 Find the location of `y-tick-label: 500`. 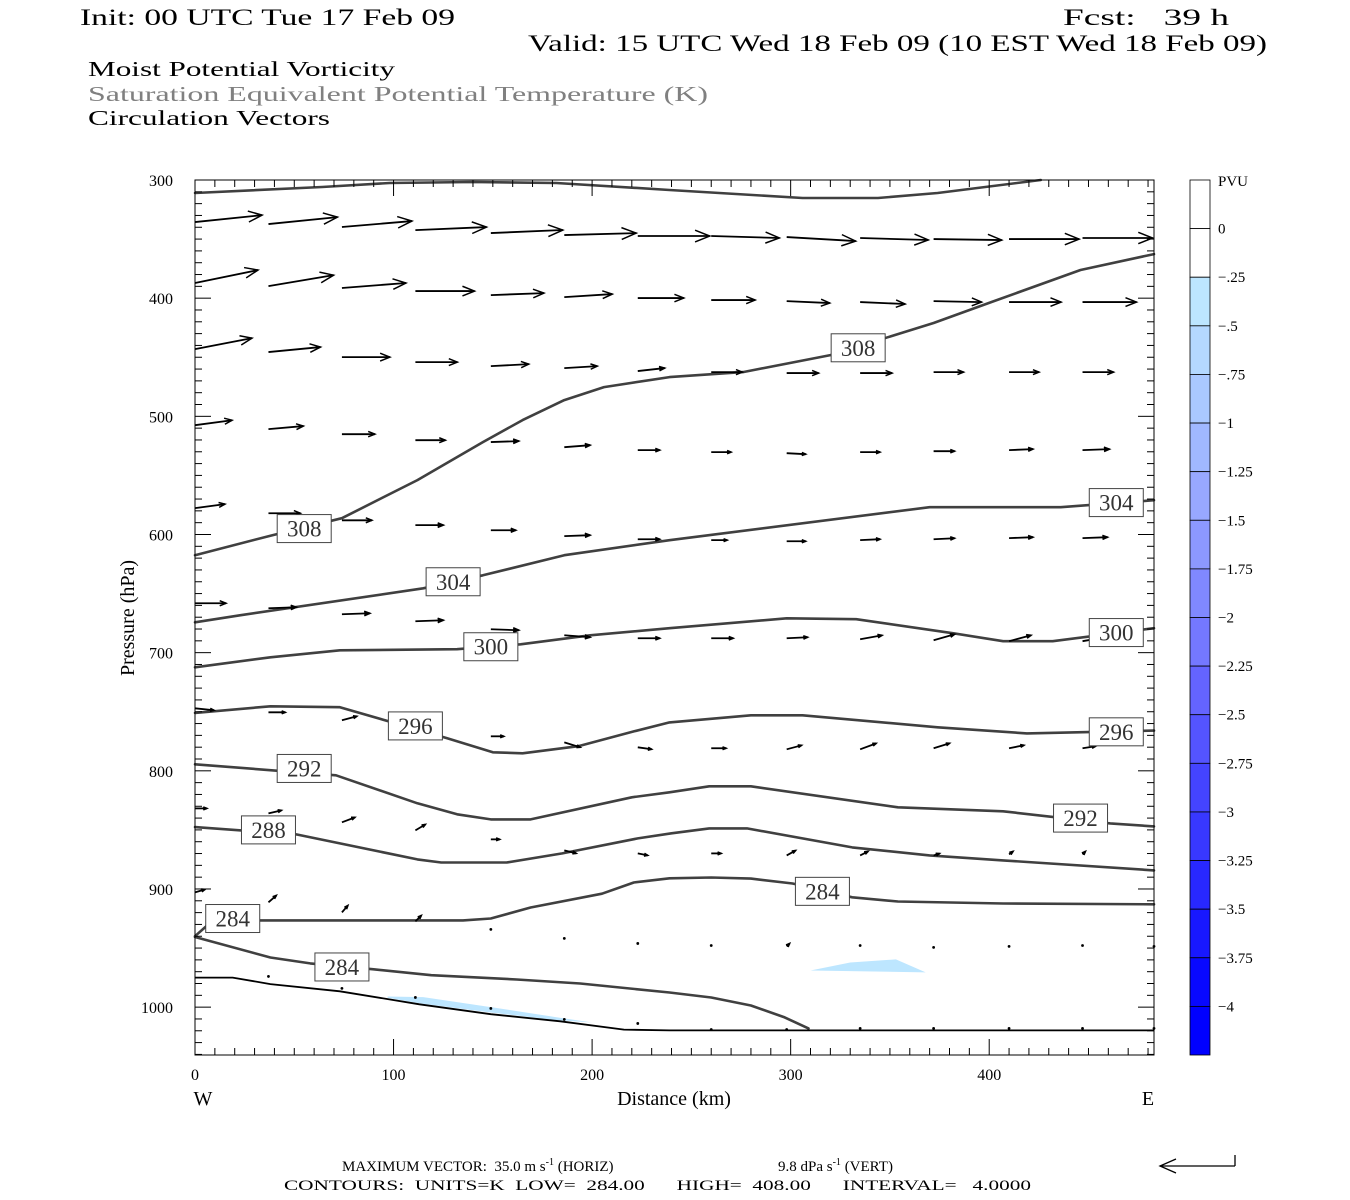

y-tick-label: 500 is located at coordinates (161, 417).